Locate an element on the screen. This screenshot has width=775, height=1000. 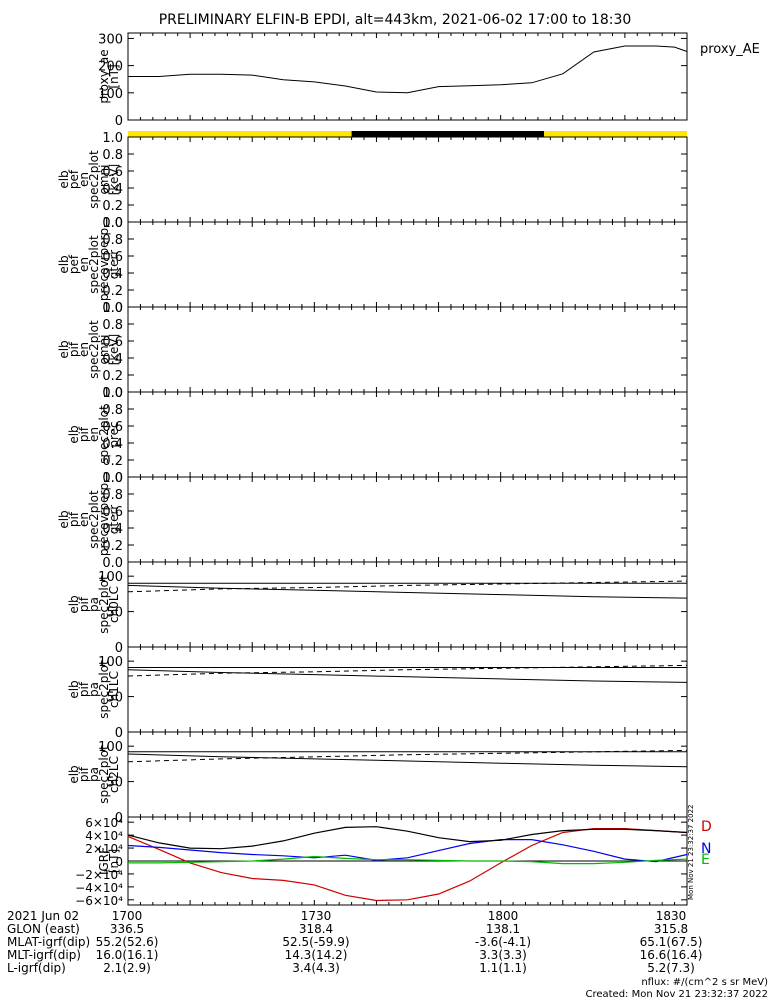
proxy-ae-ytick-label: 200 is located at coordinates (110, 67).